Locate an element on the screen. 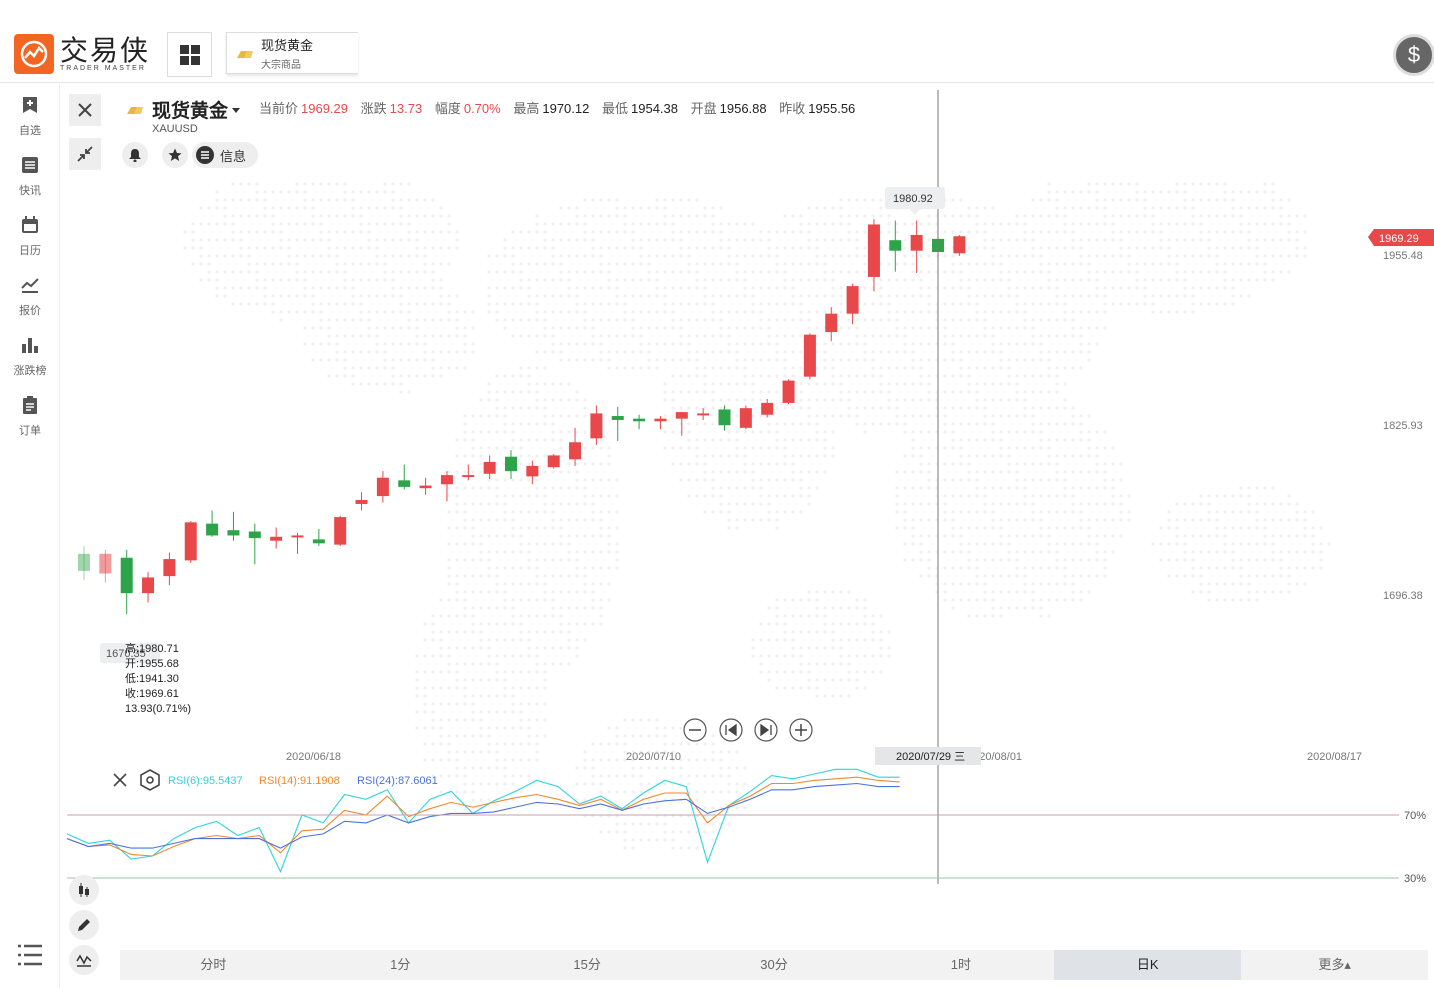  period-tabs: 分时 1分 15分 30分 1时 日K 更多▴ is located at coordinates (774, 965).